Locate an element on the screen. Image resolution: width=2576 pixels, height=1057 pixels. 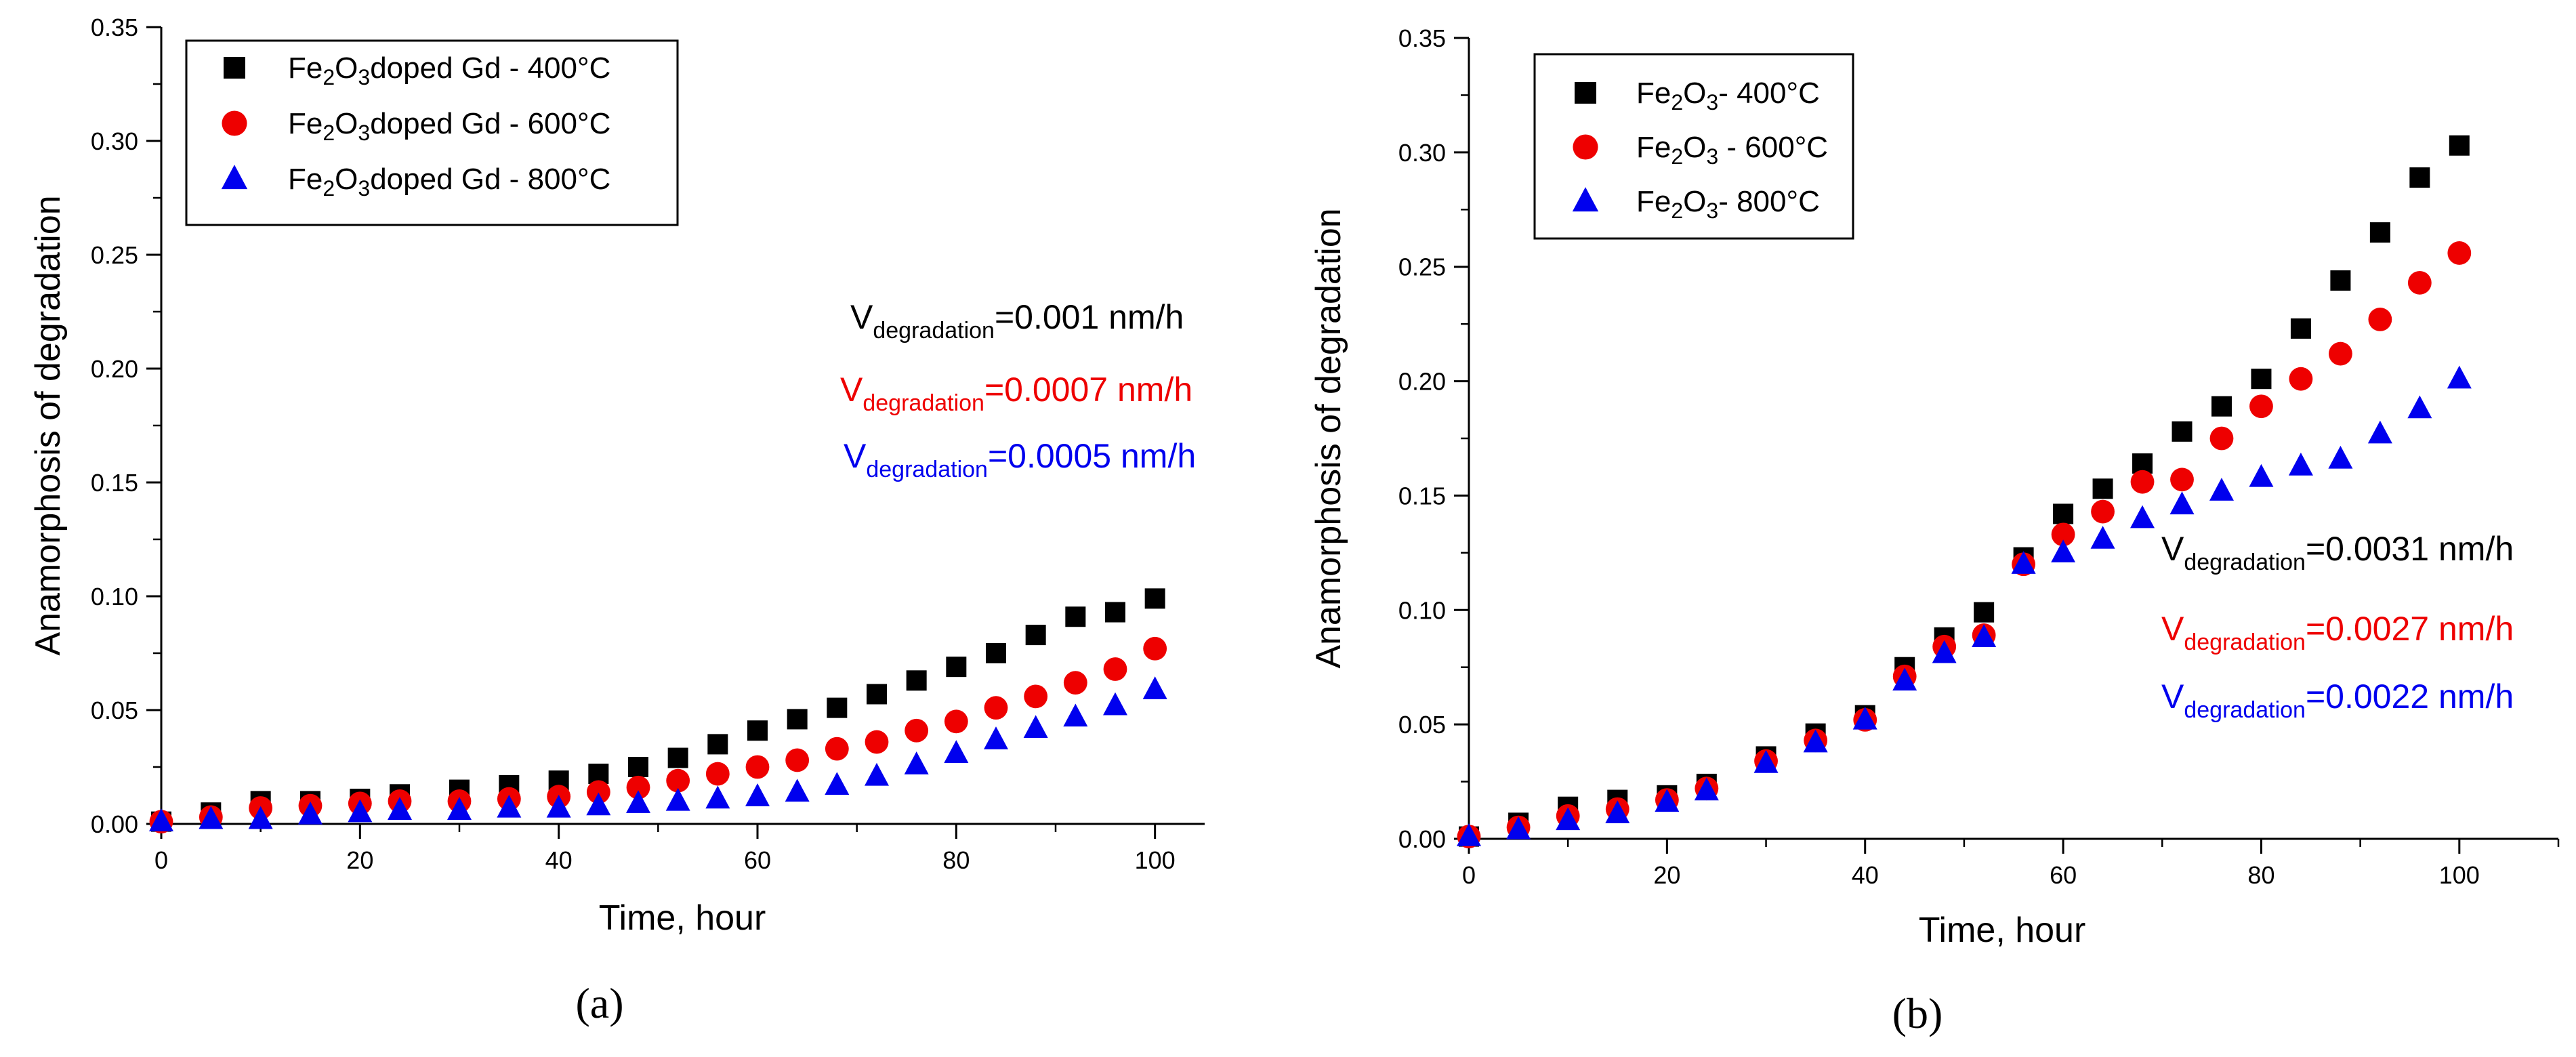
annotation-value: =0.001 nm/h is located at coordinates (1089, 317).